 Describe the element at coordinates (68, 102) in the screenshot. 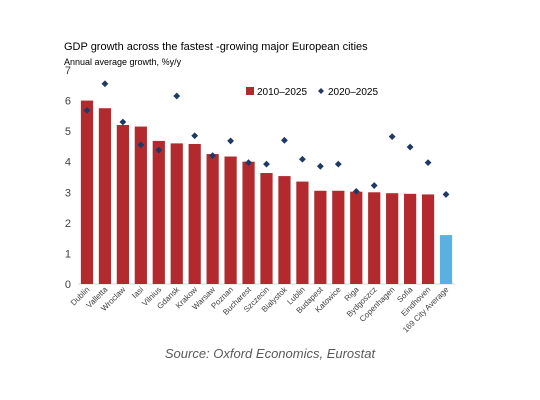

I see `y-tick-label: 6` at that location.